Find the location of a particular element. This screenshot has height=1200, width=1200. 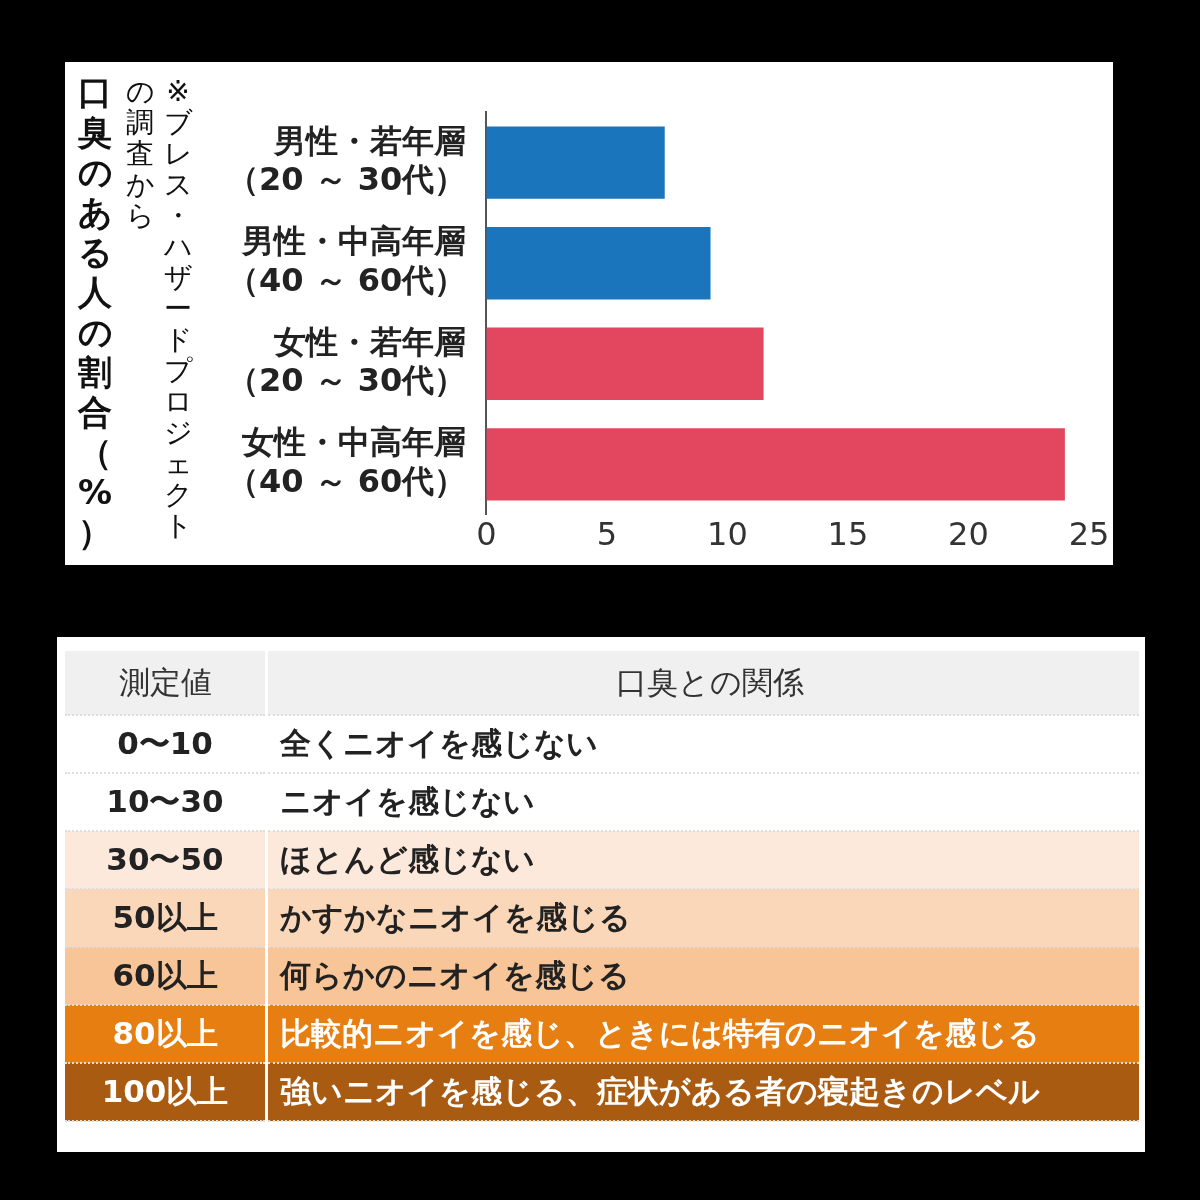

y-tick-label: 男性・若年層（20 ～ 30代） is located at coordinates (347, 160).